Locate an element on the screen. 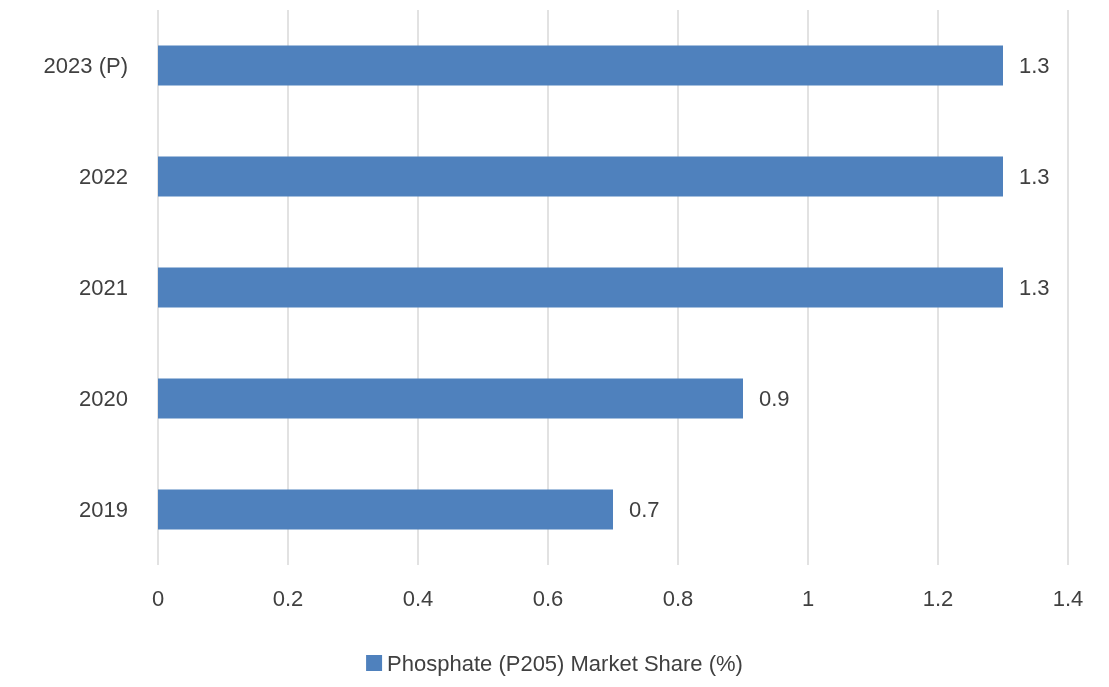 This screenshot has width=1109, height=687. x-tick-label: 0.6 is located at coordinates (548, 598).